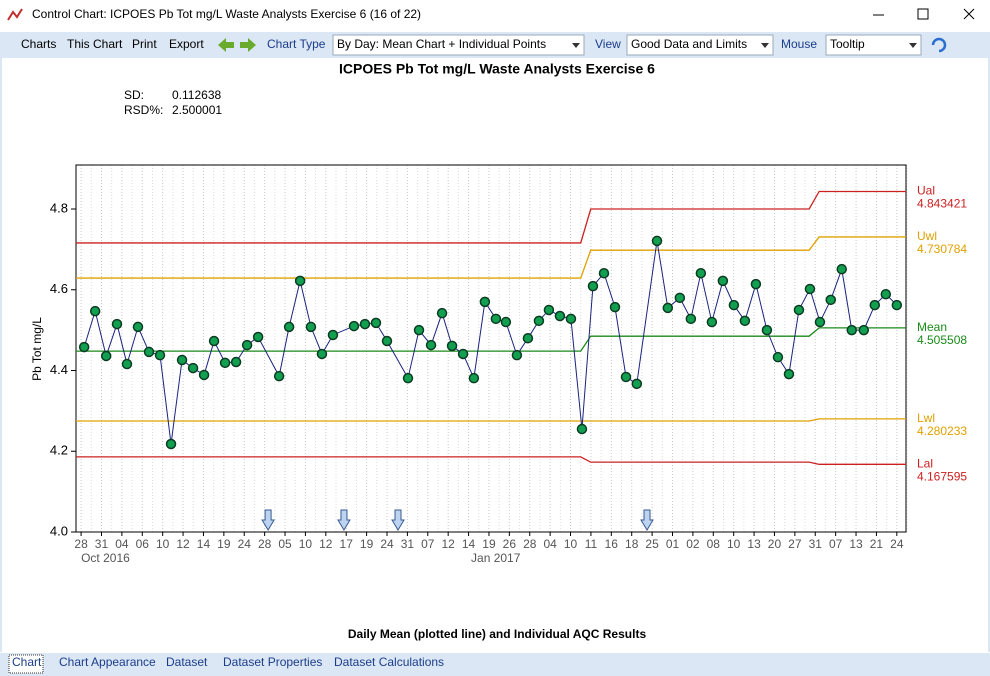 The image size is (990, 676). Describe the element at coordinates (272, 662) in the screenshot. I see `tab: Dataset Properties` at that location.